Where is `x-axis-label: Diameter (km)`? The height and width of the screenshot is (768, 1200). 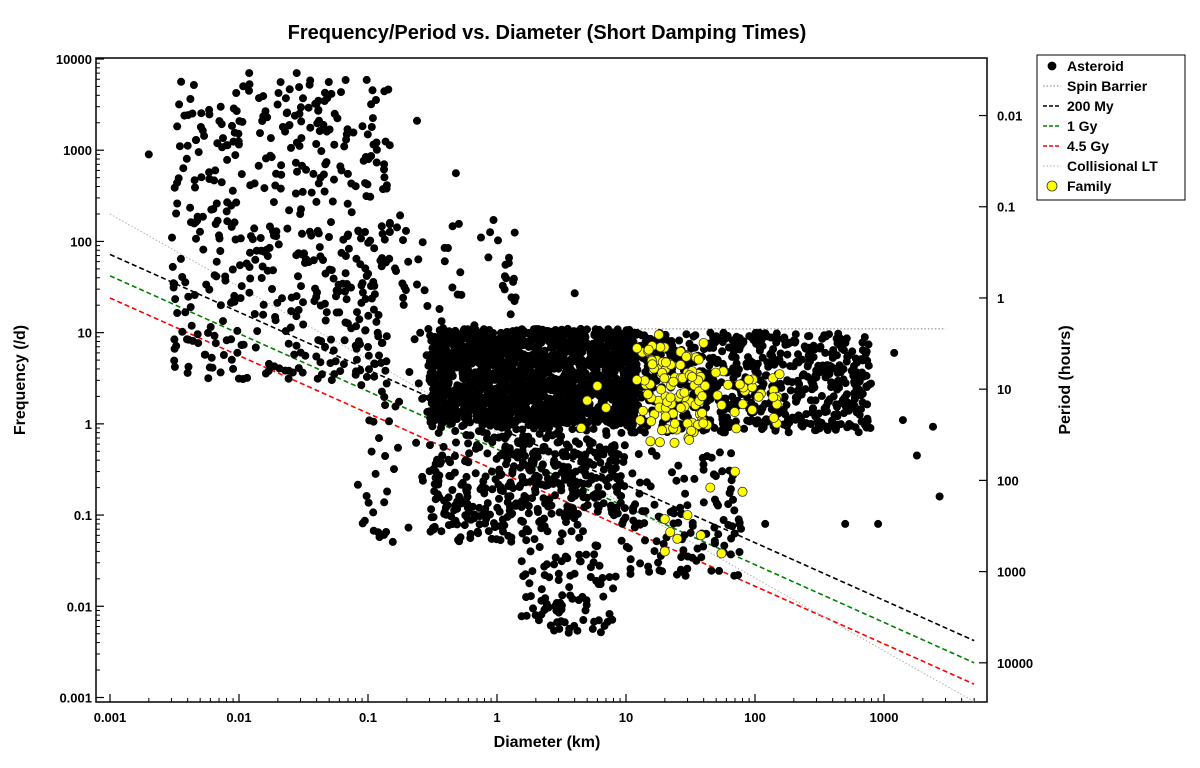 x-axis-label: Diameter (km) is located at coordinates (547, 742).